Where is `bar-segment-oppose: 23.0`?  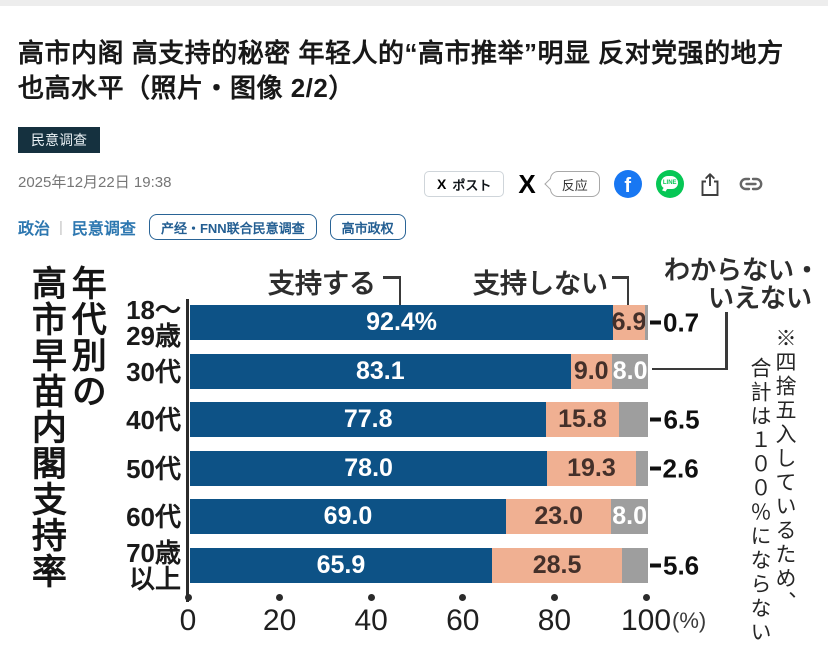
bar-segment-oppose: 23.0 is located at coordinates (559, 516).